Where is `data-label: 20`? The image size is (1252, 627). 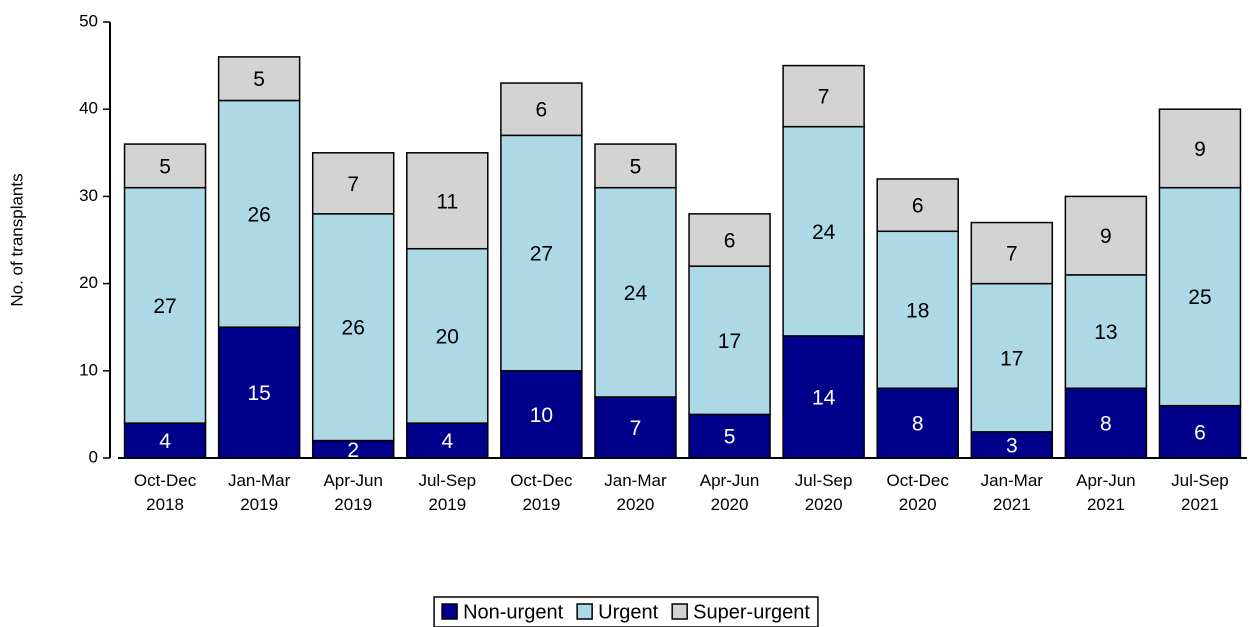
data-label: 20 is located at coordinates (447, 336).